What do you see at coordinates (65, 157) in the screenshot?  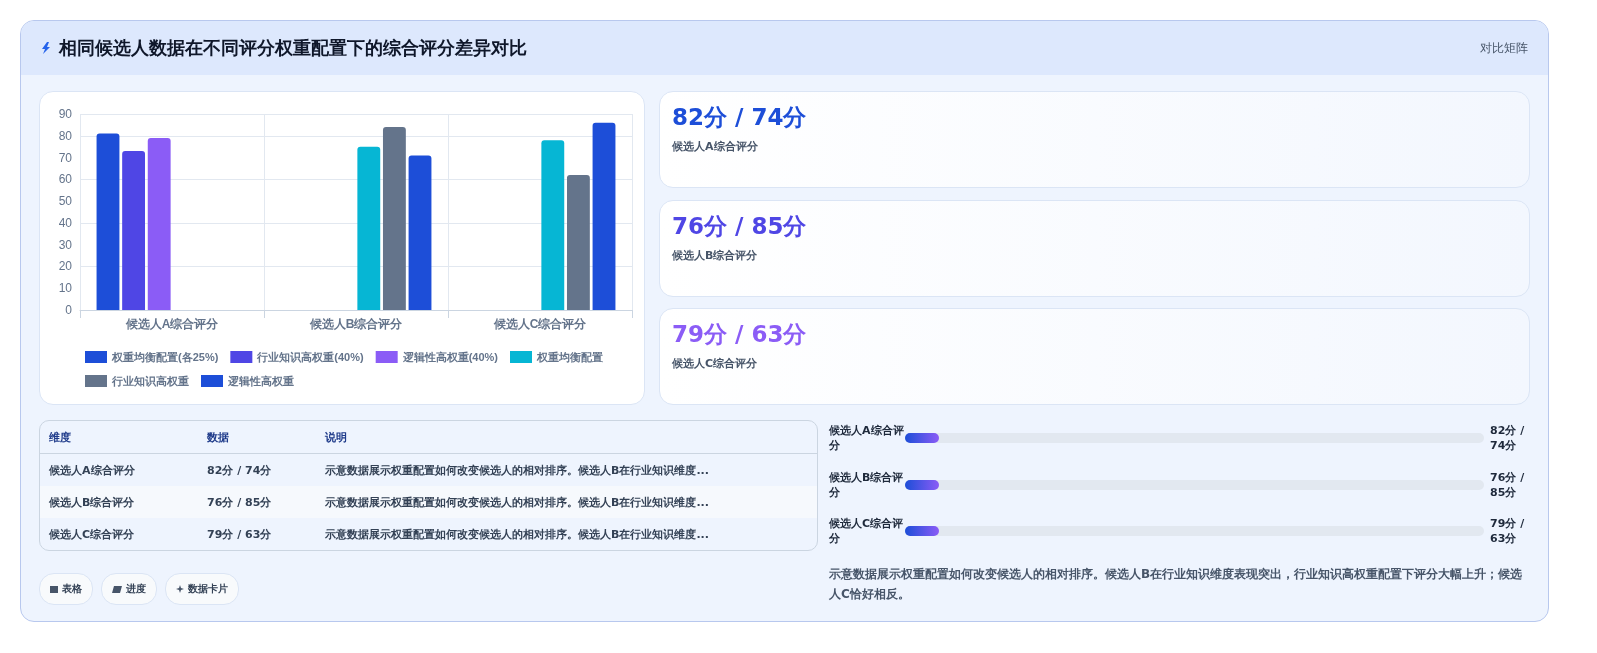 I see `y-tick-label: 70` at bounding box center [65, 157].